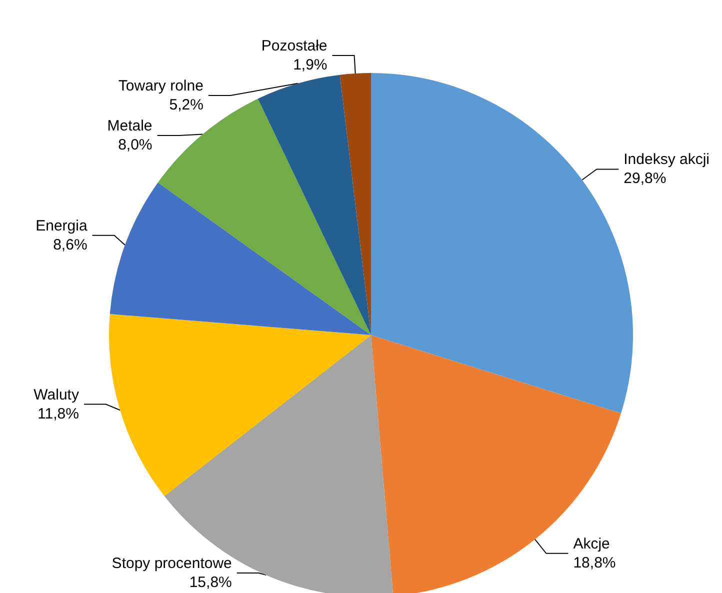  Describe the element at coordinates (594, 563) in the screenshot. I see `data-label: 18,8%` at that location.